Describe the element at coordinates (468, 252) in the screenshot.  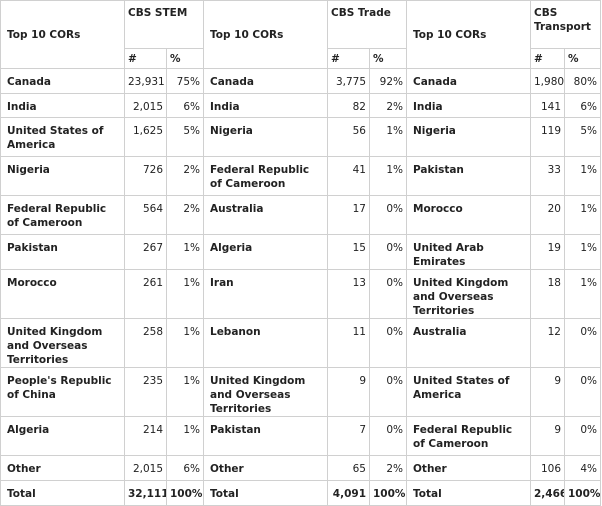
I see `country-cell: United Arab Emirates` at that location.